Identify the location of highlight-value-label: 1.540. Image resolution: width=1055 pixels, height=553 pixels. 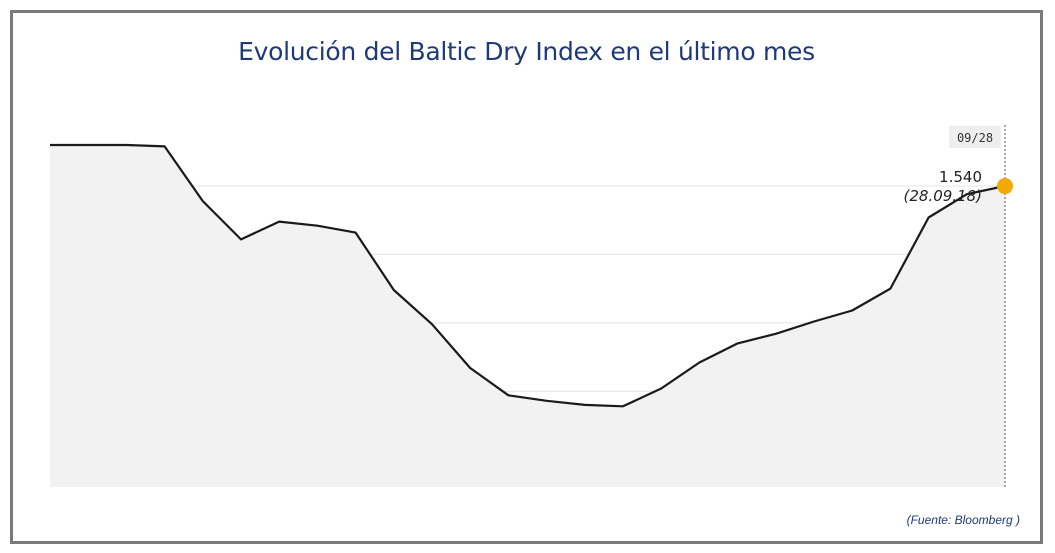
(960, 177).